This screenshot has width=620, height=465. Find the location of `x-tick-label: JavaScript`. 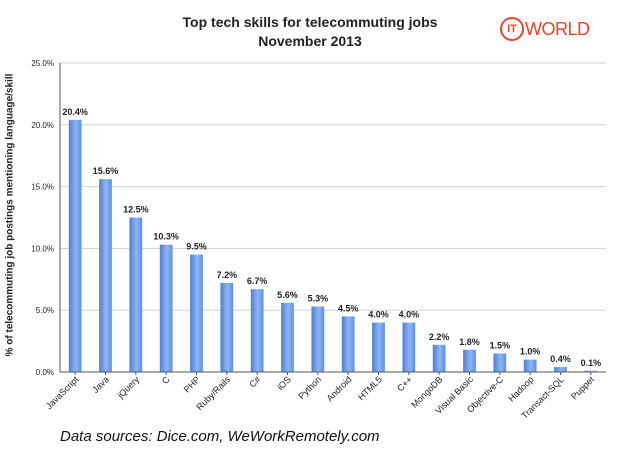

x-tick-label: JavaScript is located at coordinates (62, 392).